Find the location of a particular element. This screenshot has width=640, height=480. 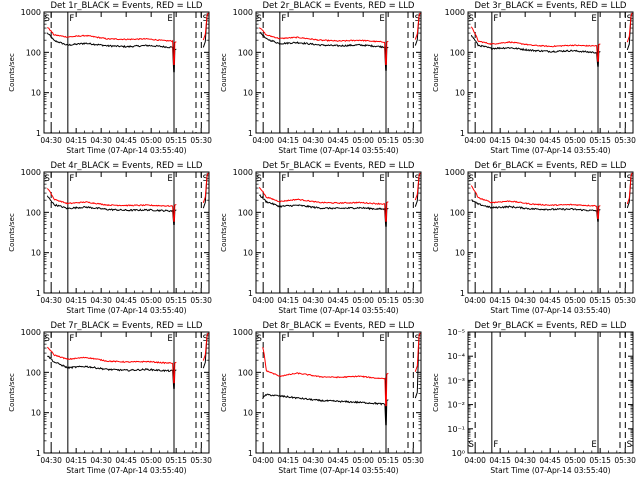

panel-title: Det 6r_BLACK = Events, RED = LLD is located at coordinates (551, 166).